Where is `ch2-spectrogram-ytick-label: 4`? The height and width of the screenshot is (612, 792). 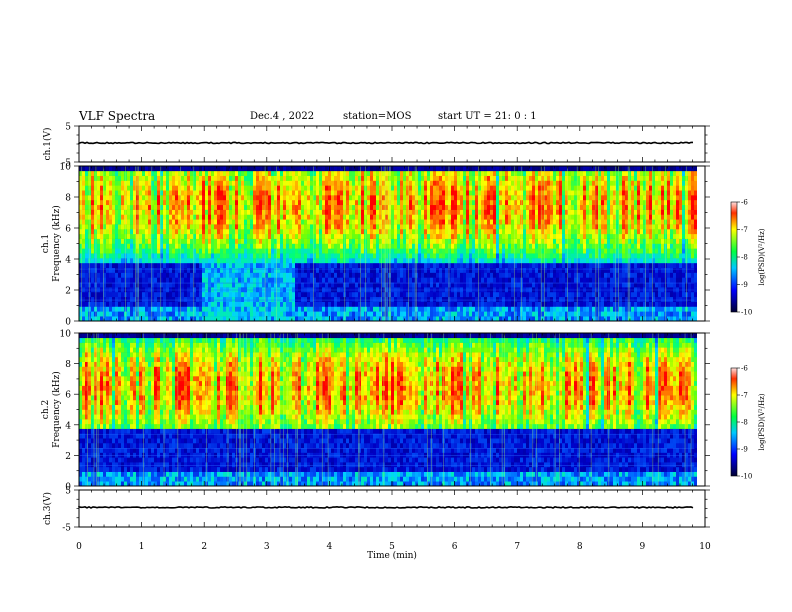 ch2-spectrogram-ytick-label: 4 is located at coordinates (68, 426).